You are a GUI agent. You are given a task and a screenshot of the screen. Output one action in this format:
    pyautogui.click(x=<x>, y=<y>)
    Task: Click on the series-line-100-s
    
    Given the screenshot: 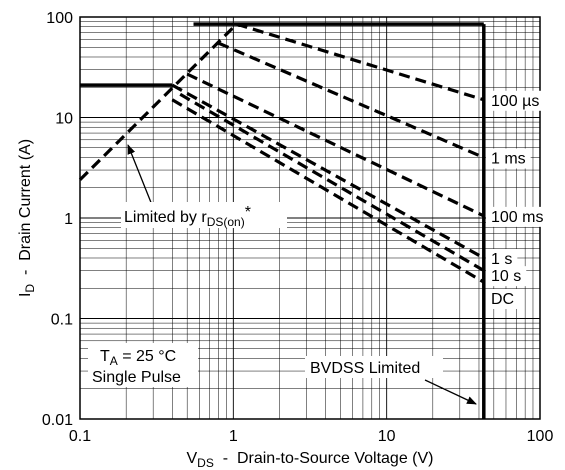 What is the action you would take?
    pyautogui.click(x=360, y=62)
    